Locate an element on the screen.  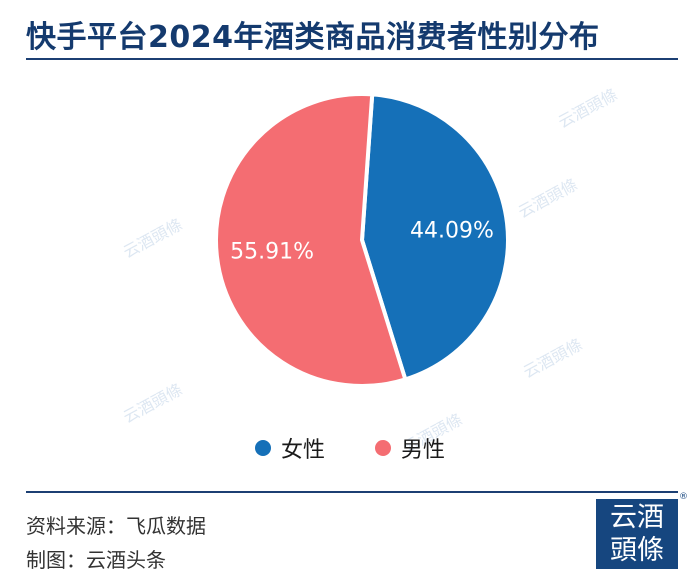
pie-label-female: 44.09% is located at coordinates (452, 231).